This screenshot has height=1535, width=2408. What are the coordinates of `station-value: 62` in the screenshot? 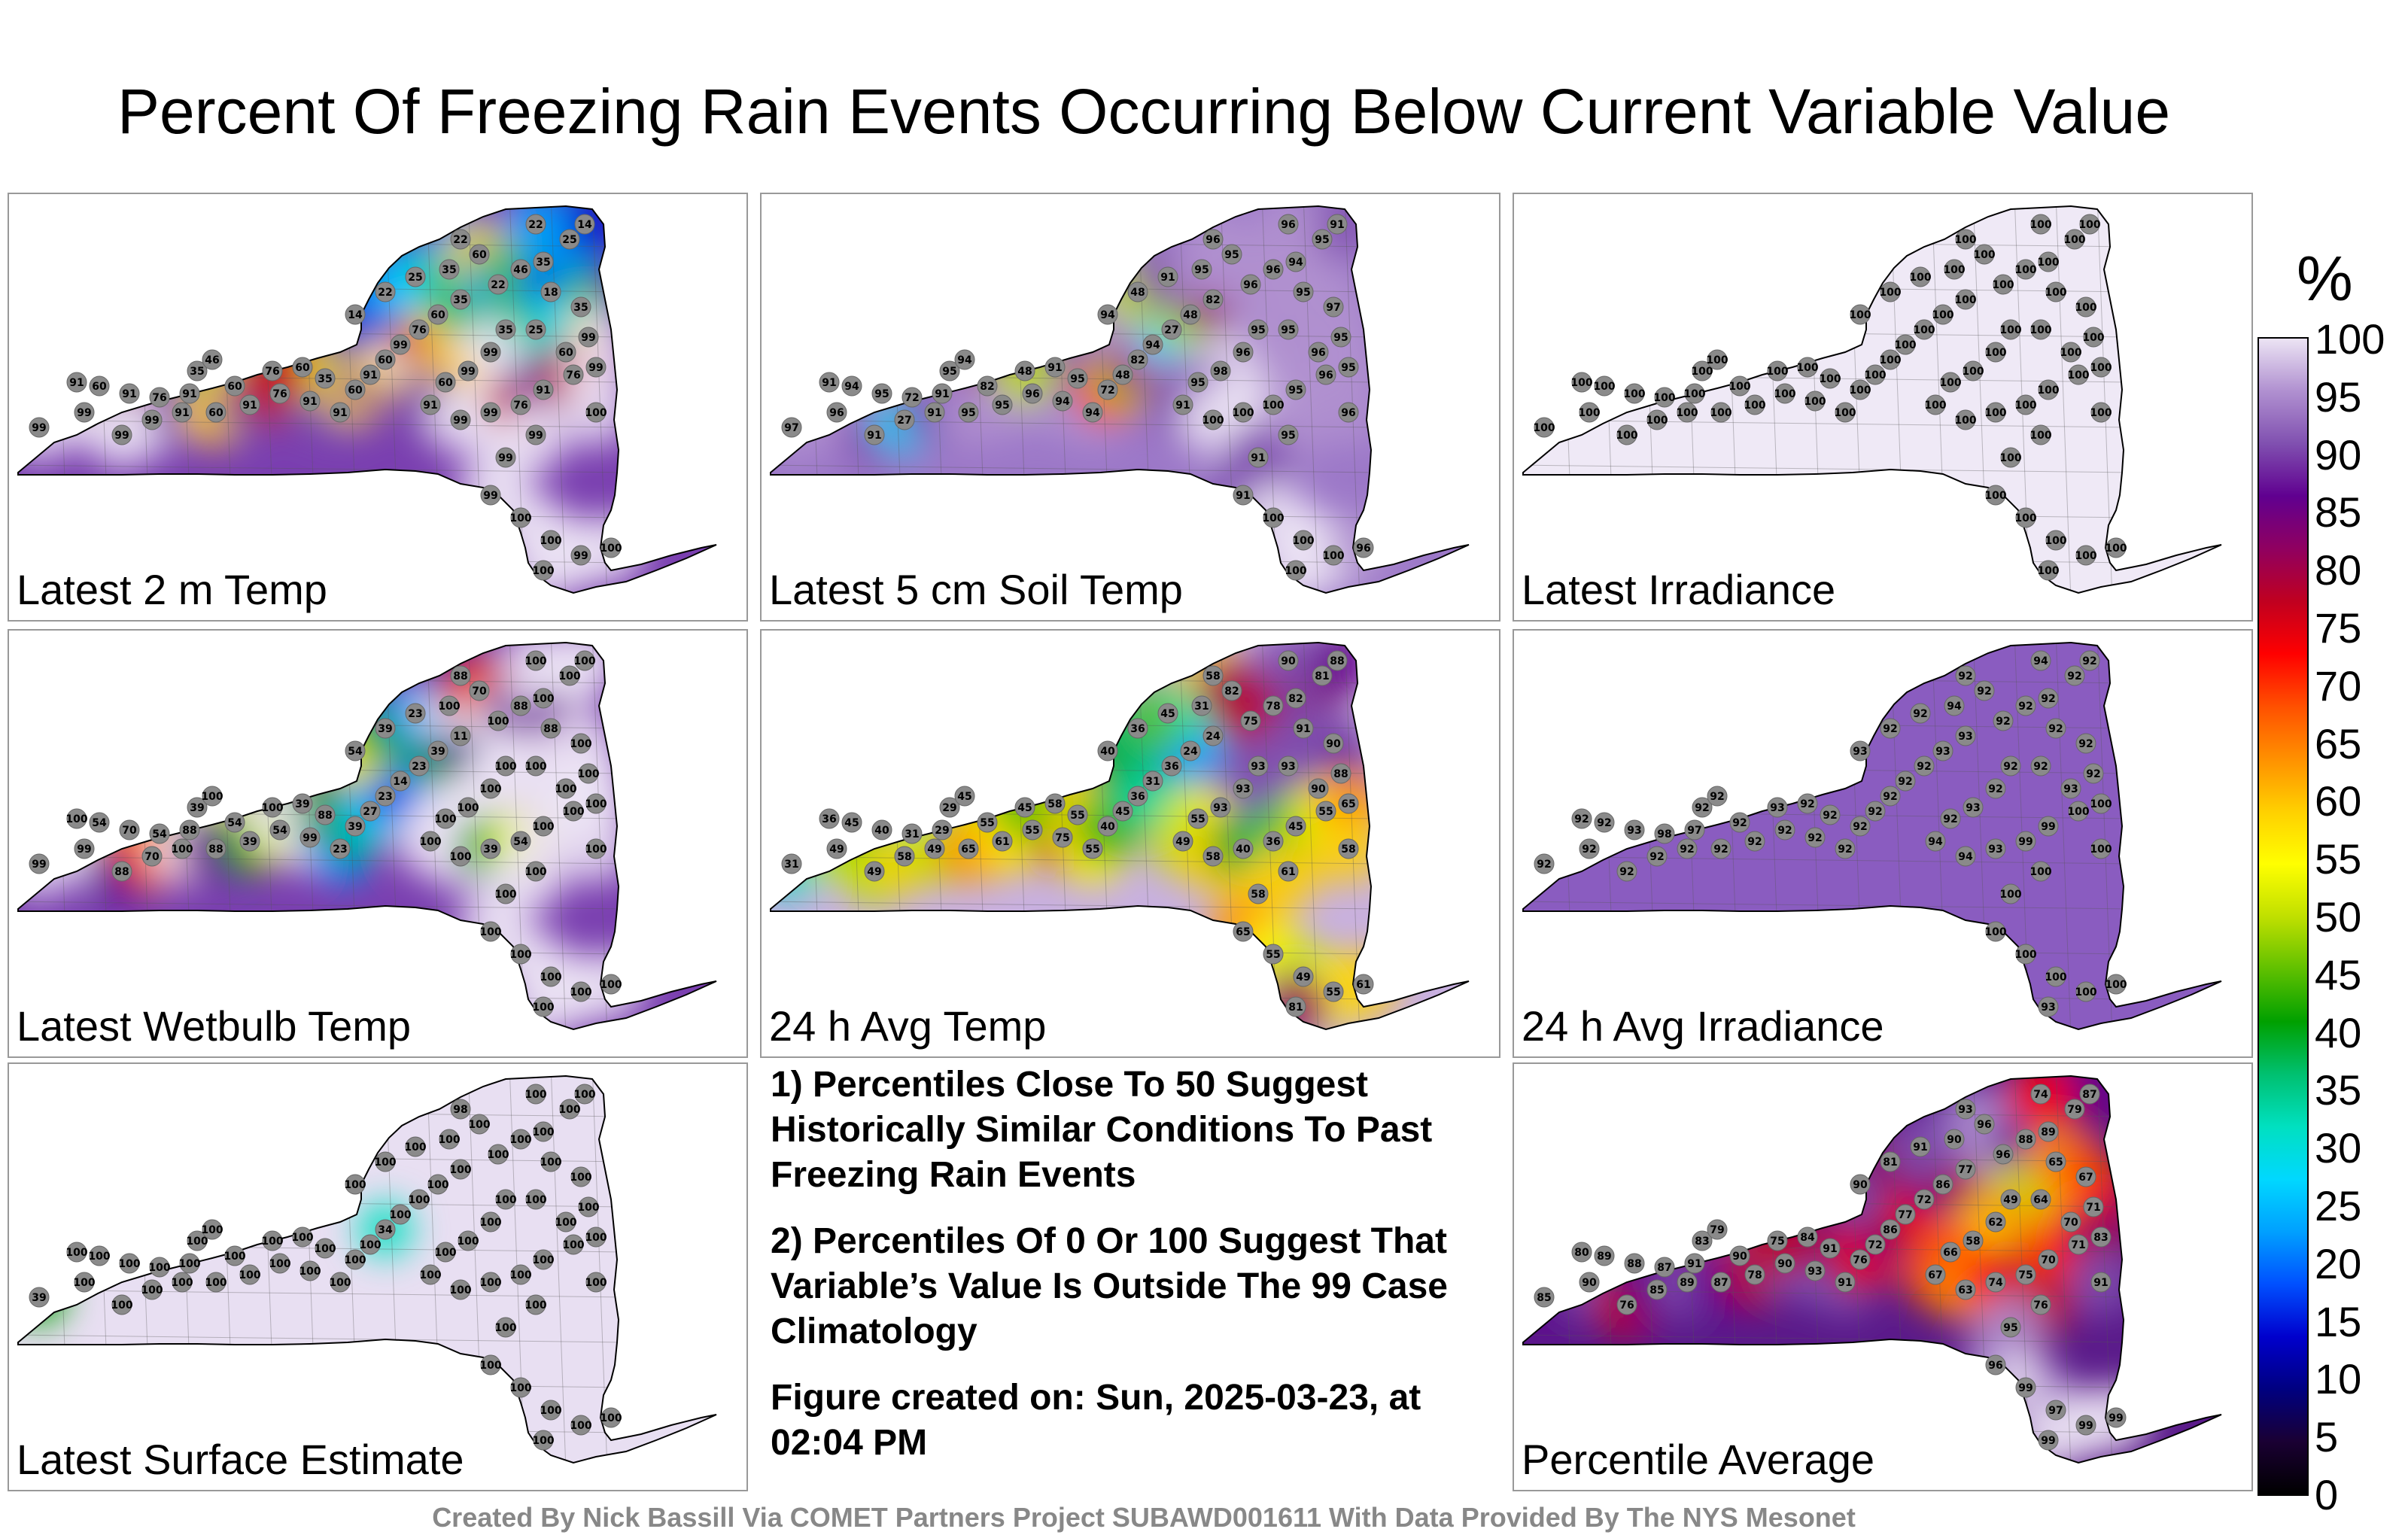 It's located at (1995, 1223).